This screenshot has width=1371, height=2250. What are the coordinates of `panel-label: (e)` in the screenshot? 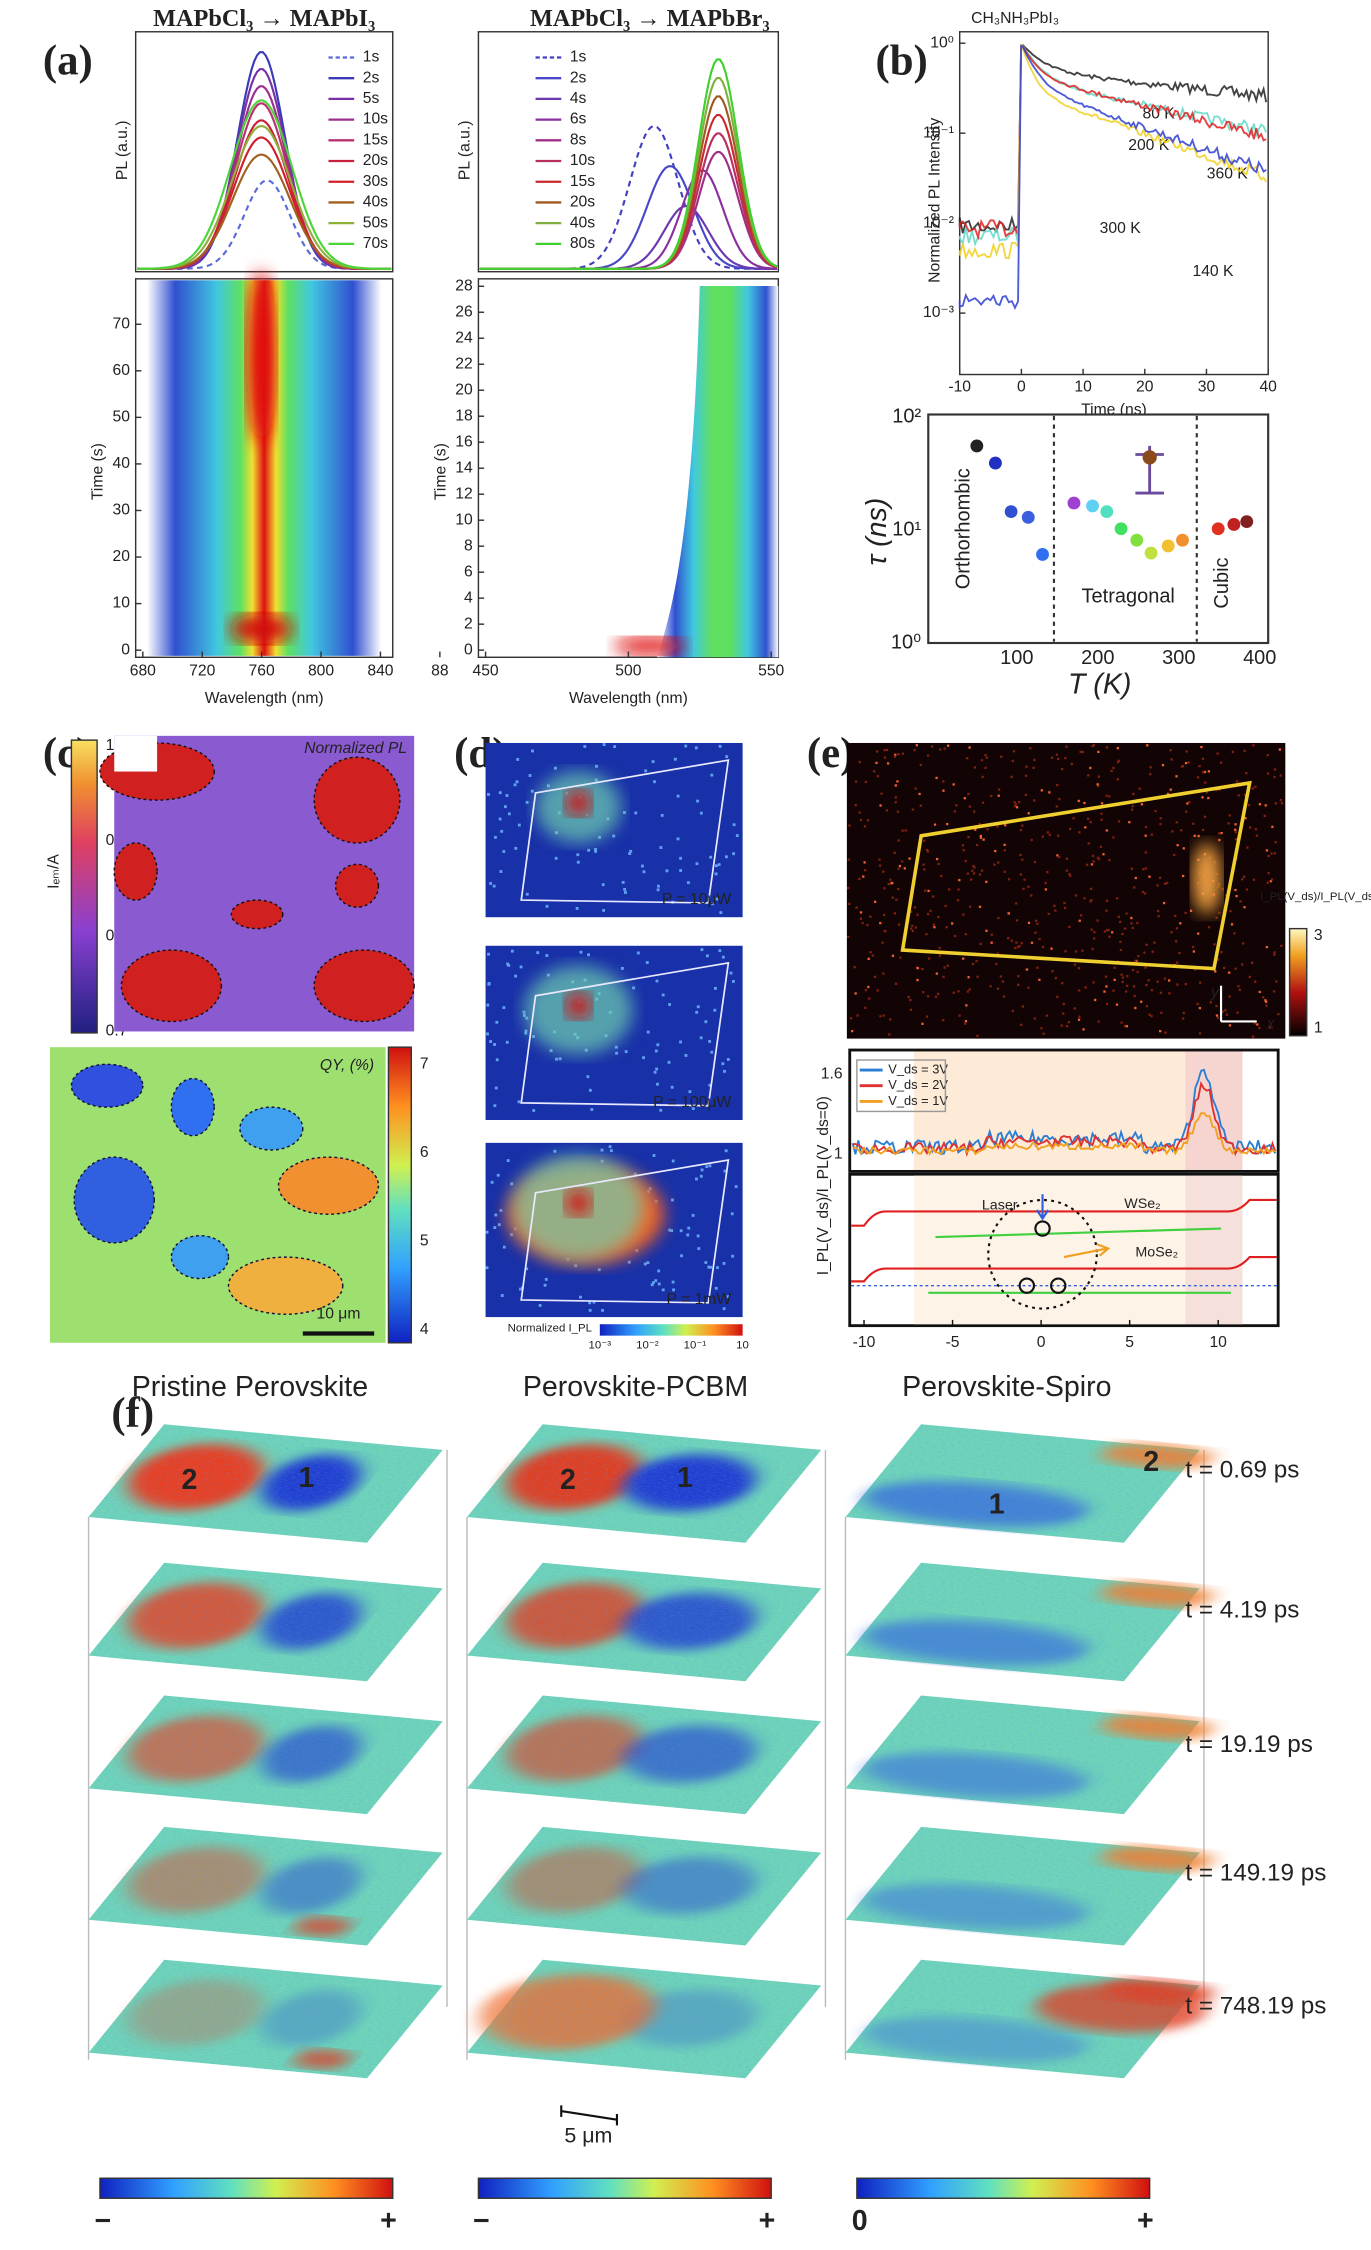 It's located at (831, 753).